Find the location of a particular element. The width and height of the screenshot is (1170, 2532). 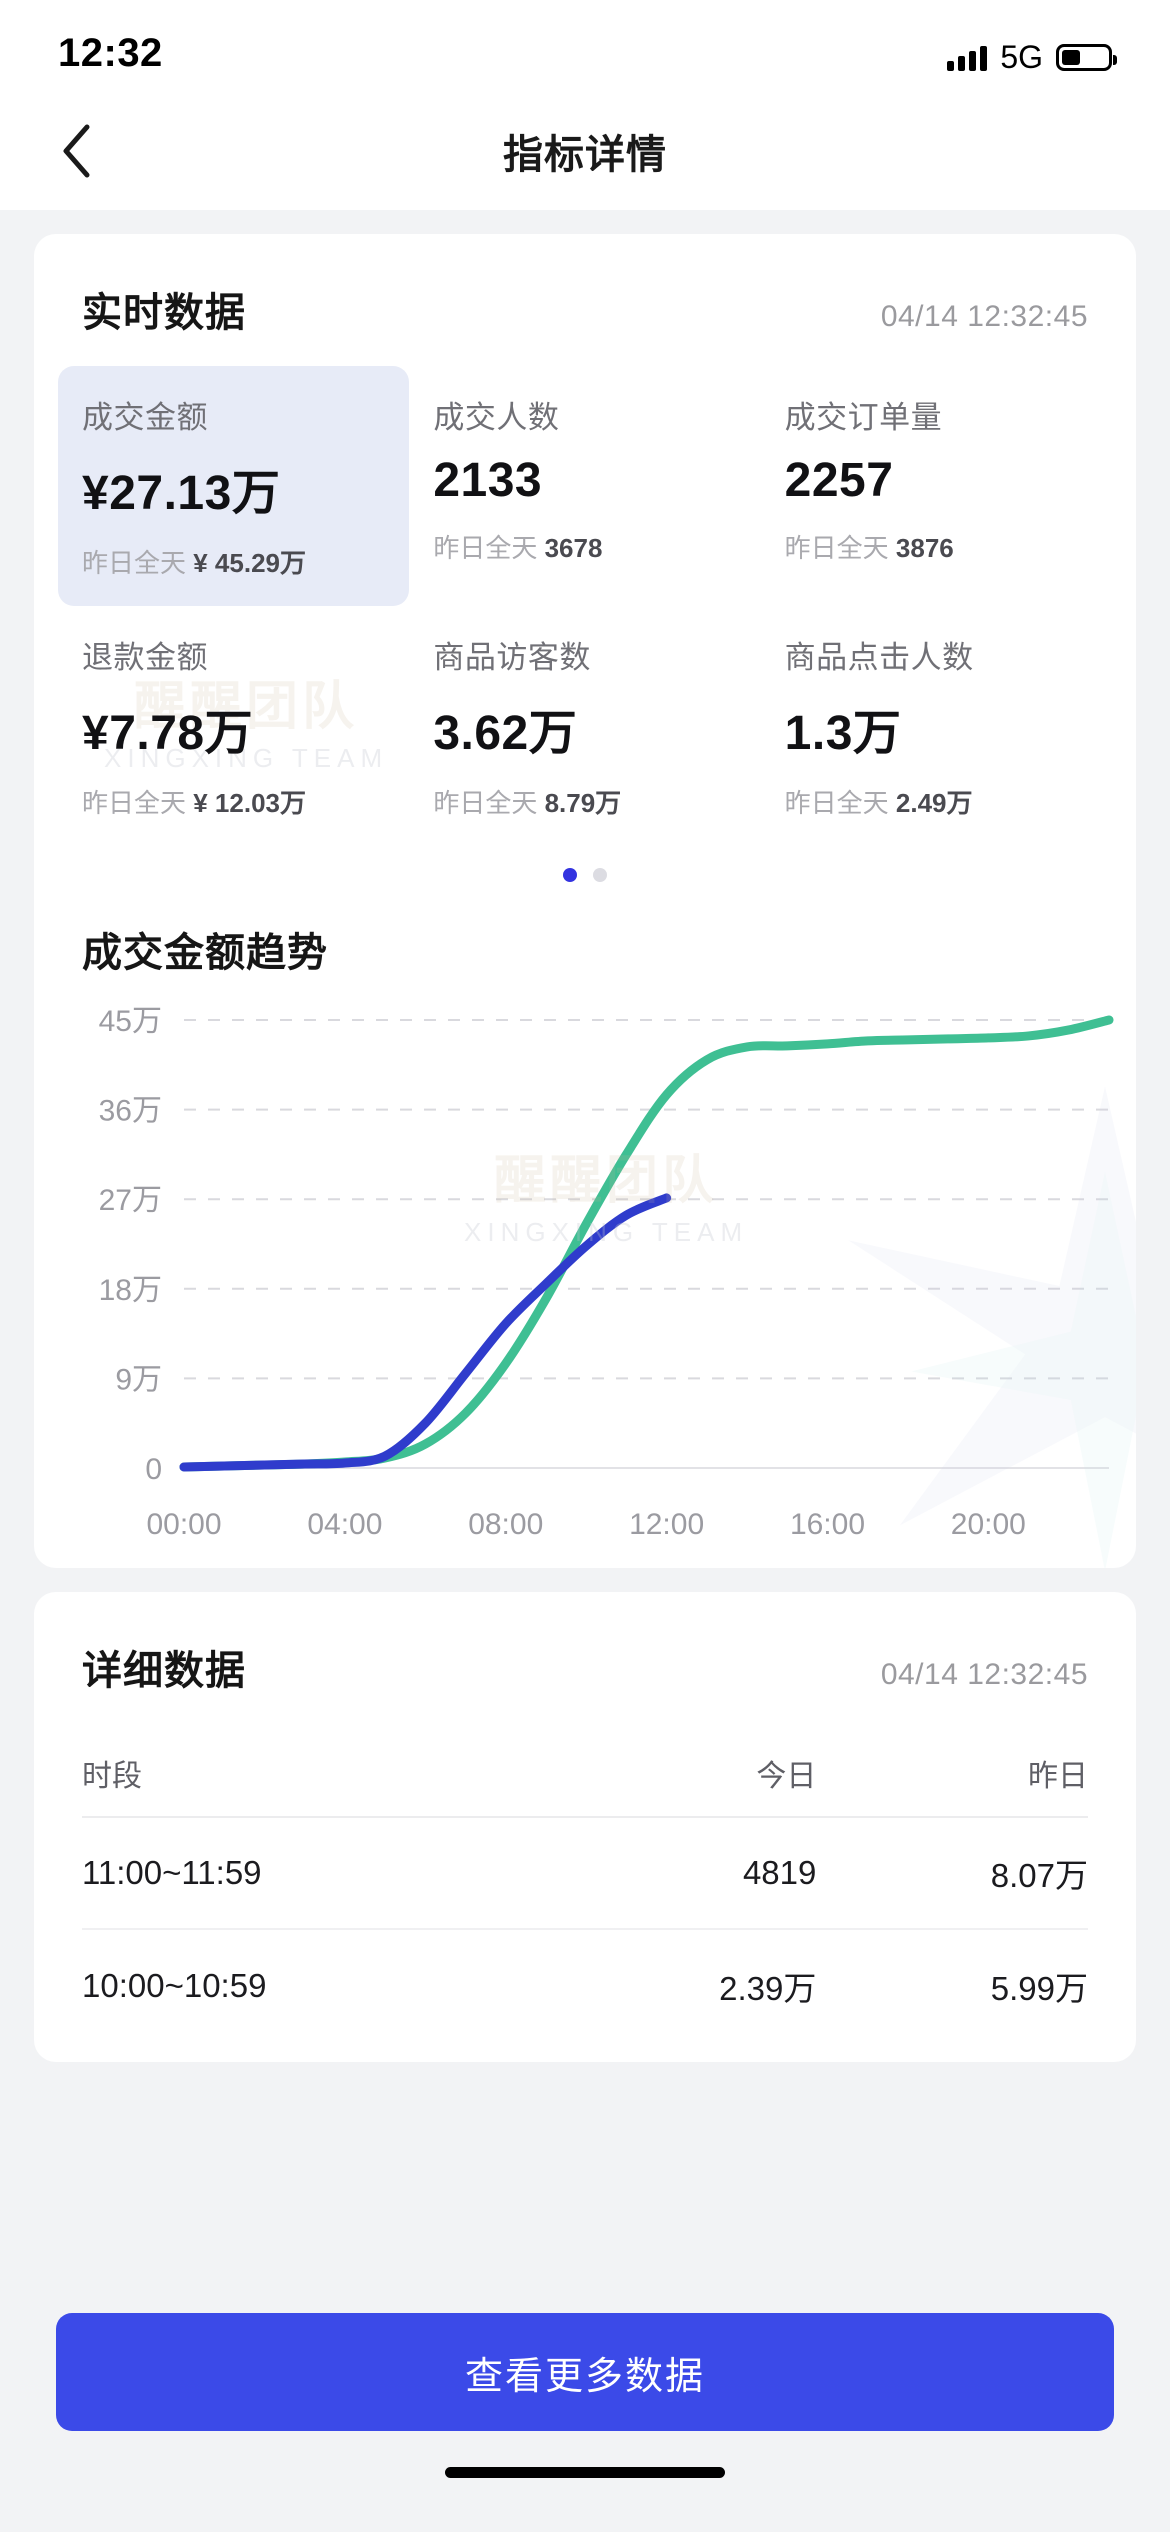

metric-sub-value: ¥ 45.29万 is located at coordinates (249, 563).